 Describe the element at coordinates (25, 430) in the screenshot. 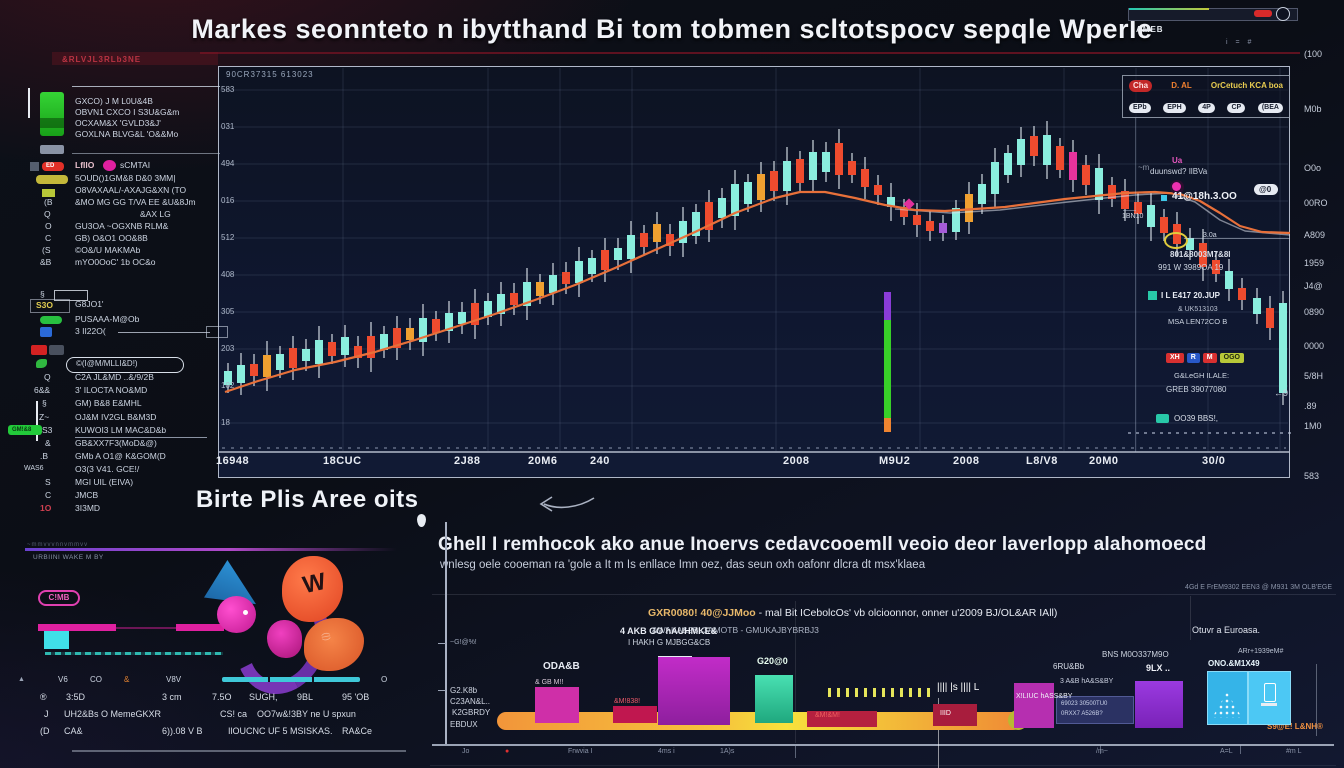

I see `sb-green-pill-d` at that location.